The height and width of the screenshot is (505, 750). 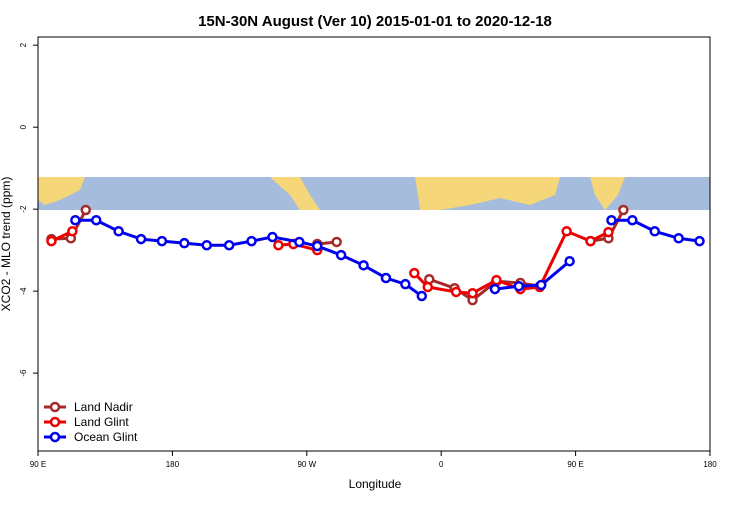 I want to click on world-map-strip, so click(x=374, y=193).